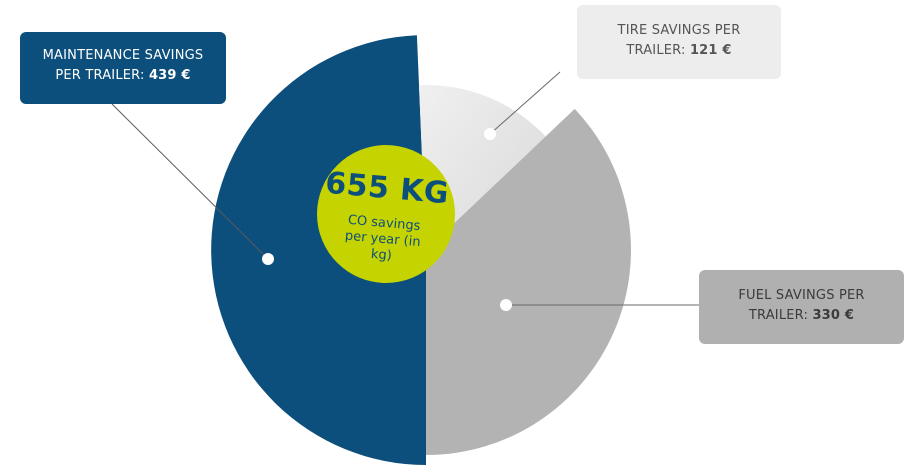  I want to click on maintenance-label: MAINTENANCE SAVINGS PER TRAILER: 439 €, so click(123, 68).